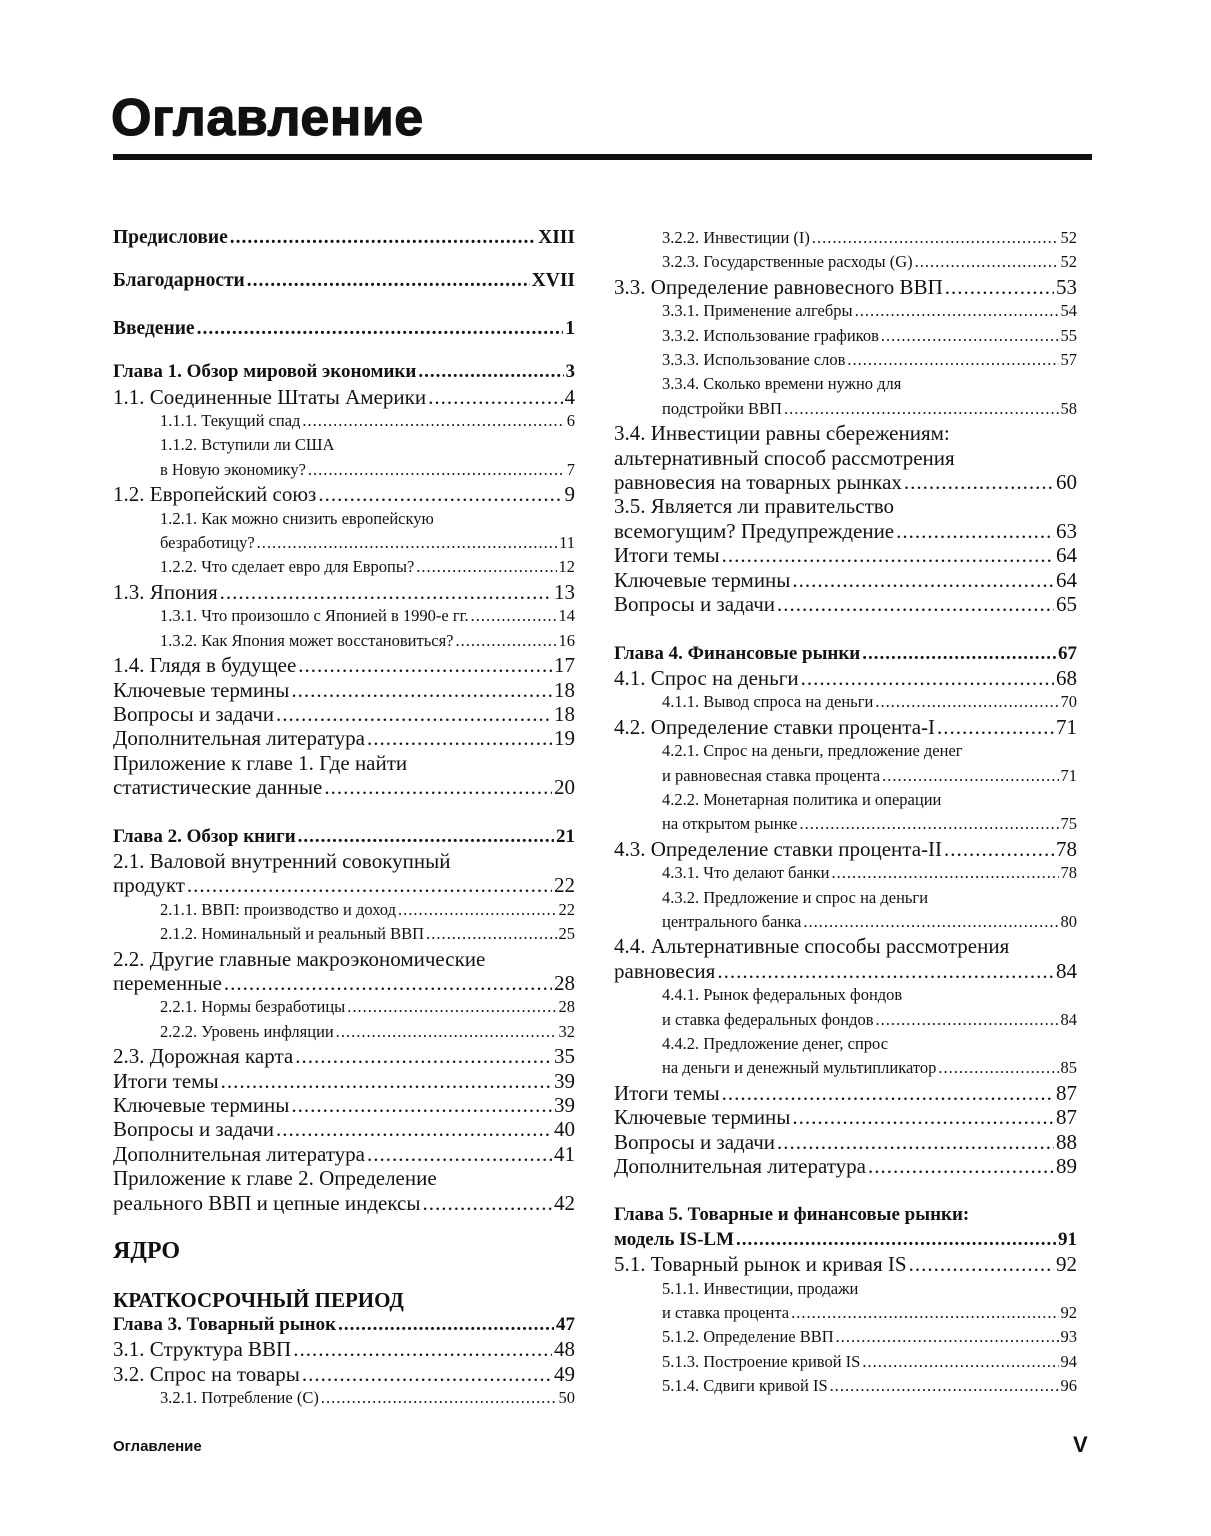 This screenshot has height=1536, width=1211. I want to click on toc-entry-section: 4.2. Определение ставки процента-I 71, so click(845, 727).